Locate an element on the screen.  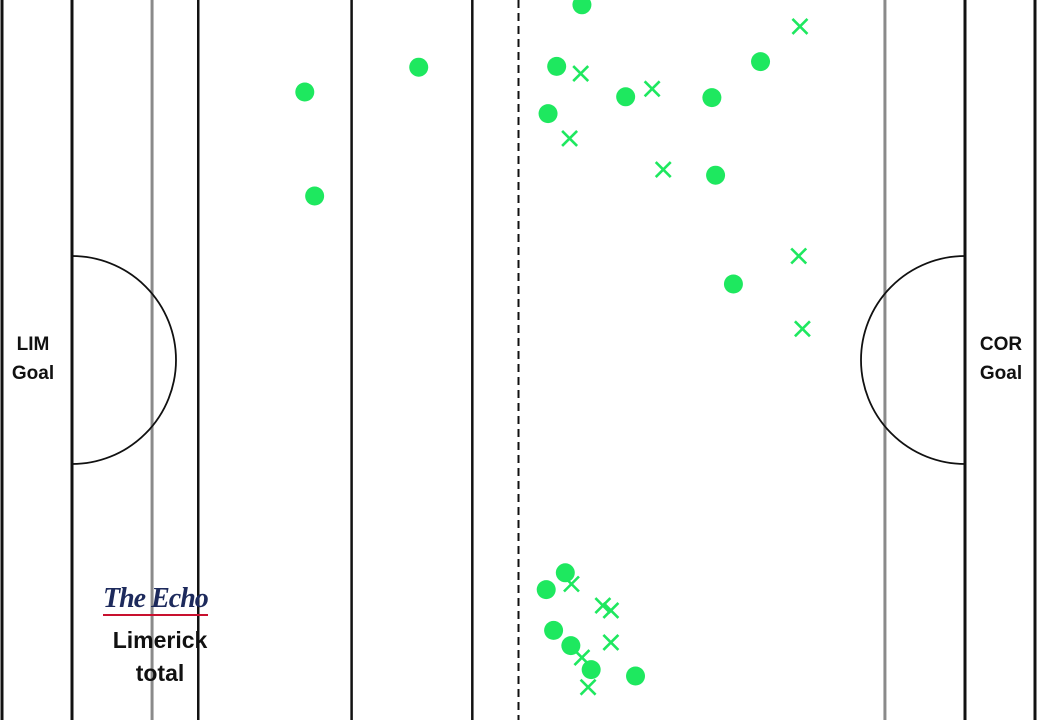
right-arc is located at coordinates (913, 360).